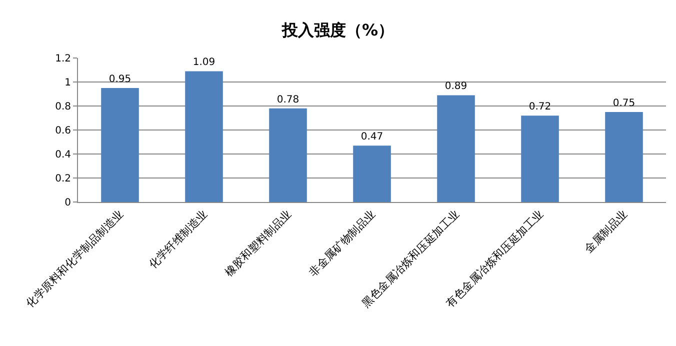 This screenshot has height=346, width=676. What do you see at coordinates (74, 259) in the screenshot?
I see `x-tick-label: 化学原料和化学制品制造业` at bounding box center [74, 259].